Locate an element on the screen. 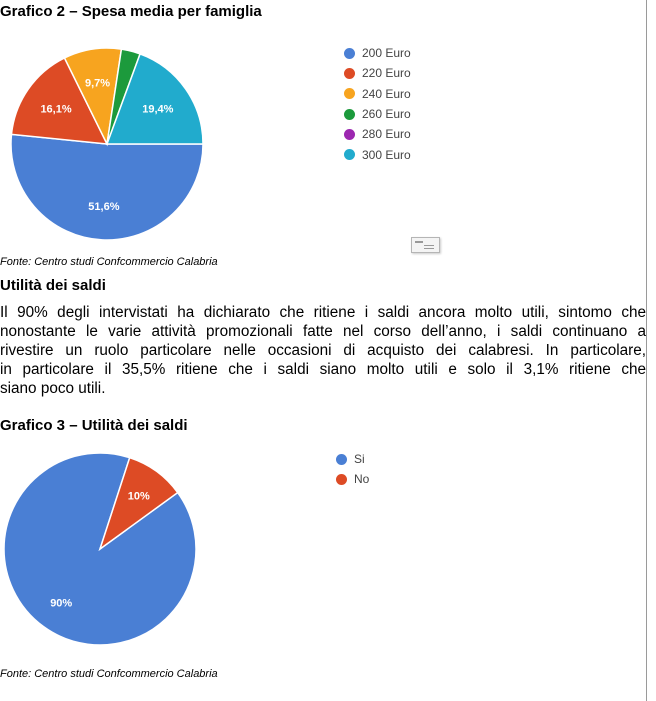  legend-item: 240 Euro is located at coordinates (377, 94).